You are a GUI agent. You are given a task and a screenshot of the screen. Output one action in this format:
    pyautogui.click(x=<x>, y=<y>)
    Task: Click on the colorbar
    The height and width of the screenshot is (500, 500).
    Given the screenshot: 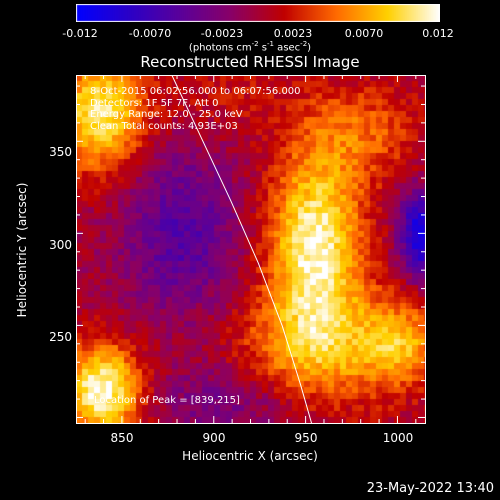 What is the action you would take?
    pyautogui.click(x=258, y=13)
    